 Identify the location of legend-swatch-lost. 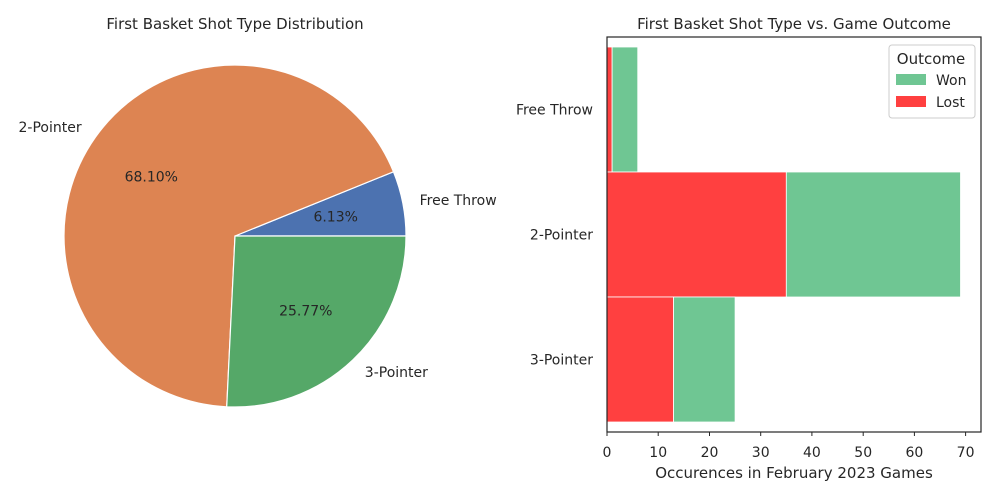
(911, 101).